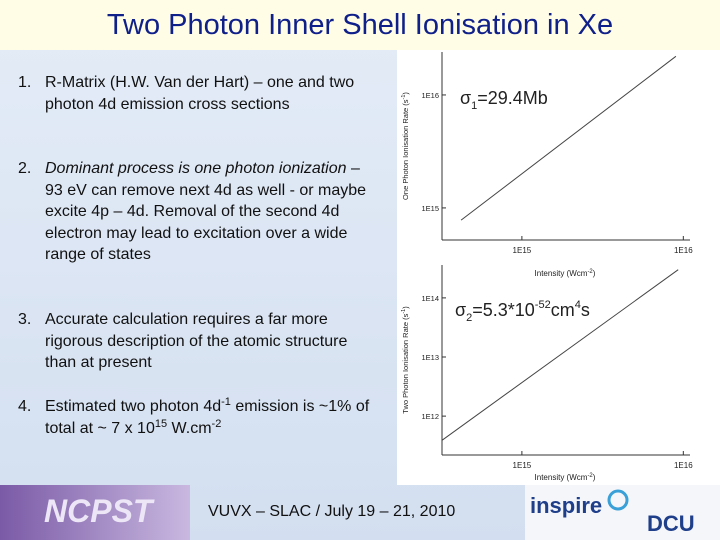 This screenshot has width=720, height=540. What do you see at coordinates (332, 511) in the screenshot?
I see `event-text: VUVX – SLAC / July 19 – 21, 2010` at bounding box center [332, 511].